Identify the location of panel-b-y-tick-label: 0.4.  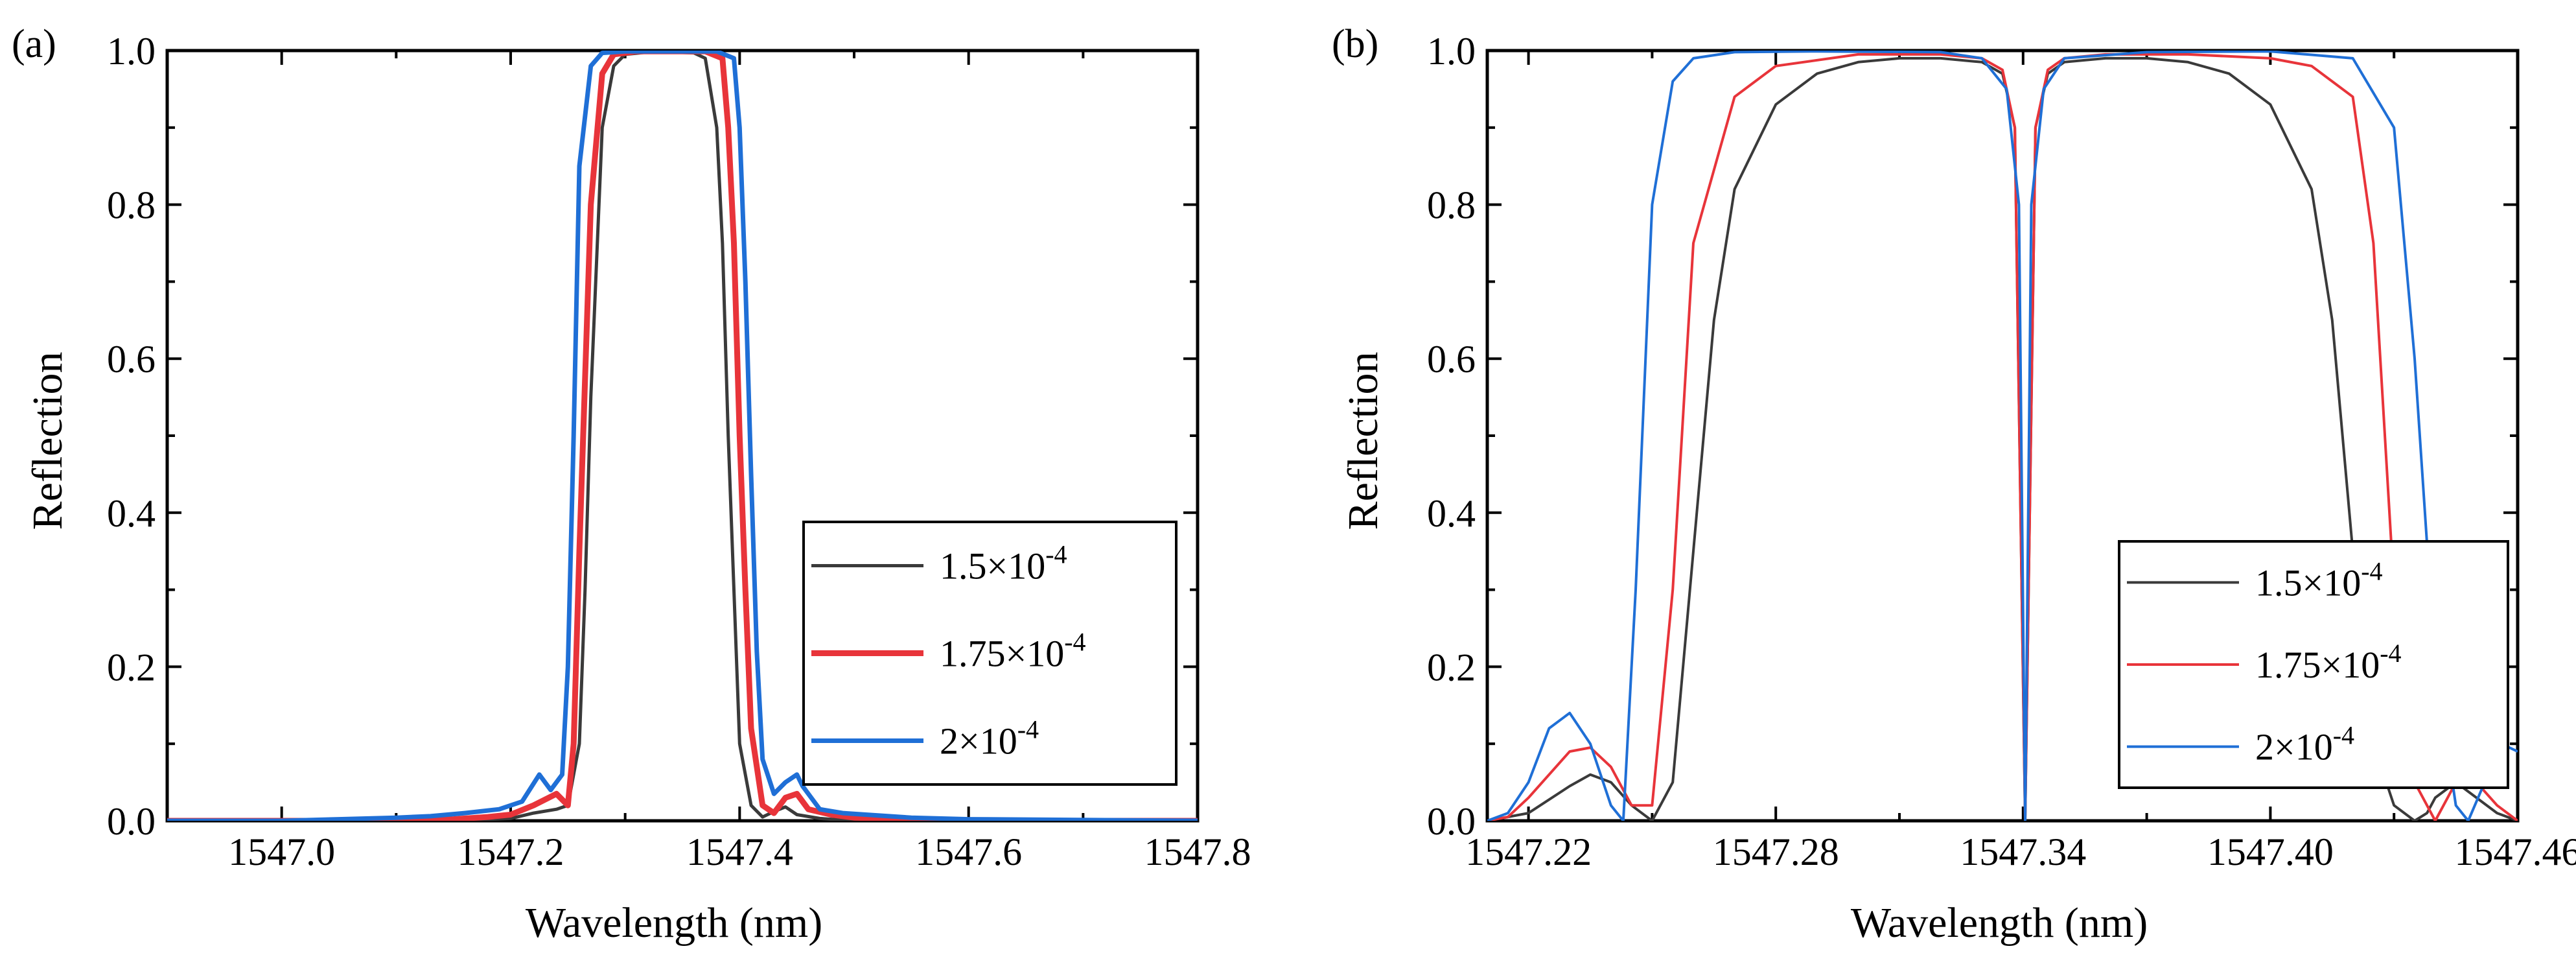
(1452, 513).